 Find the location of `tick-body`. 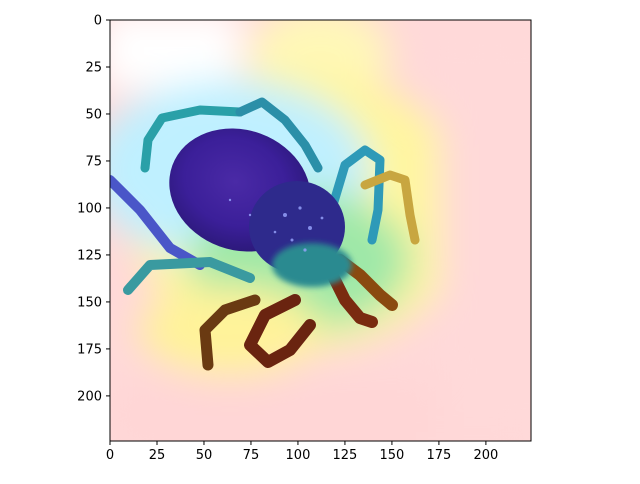

tick-body is located at coordinates (260, 207).